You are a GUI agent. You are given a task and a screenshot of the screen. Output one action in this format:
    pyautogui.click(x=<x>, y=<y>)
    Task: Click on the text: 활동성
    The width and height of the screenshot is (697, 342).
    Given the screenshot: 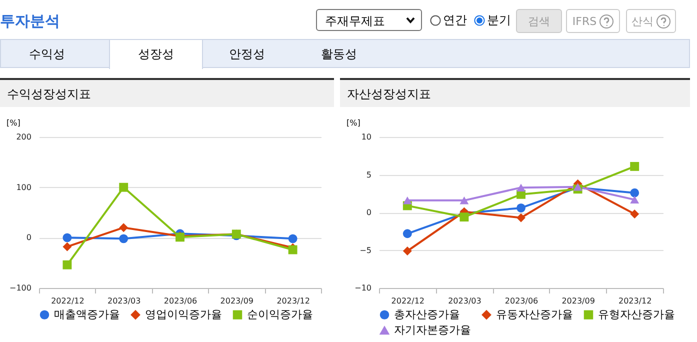 What is the action you would take?
    pyautogui.click(x=339, y=54)
    